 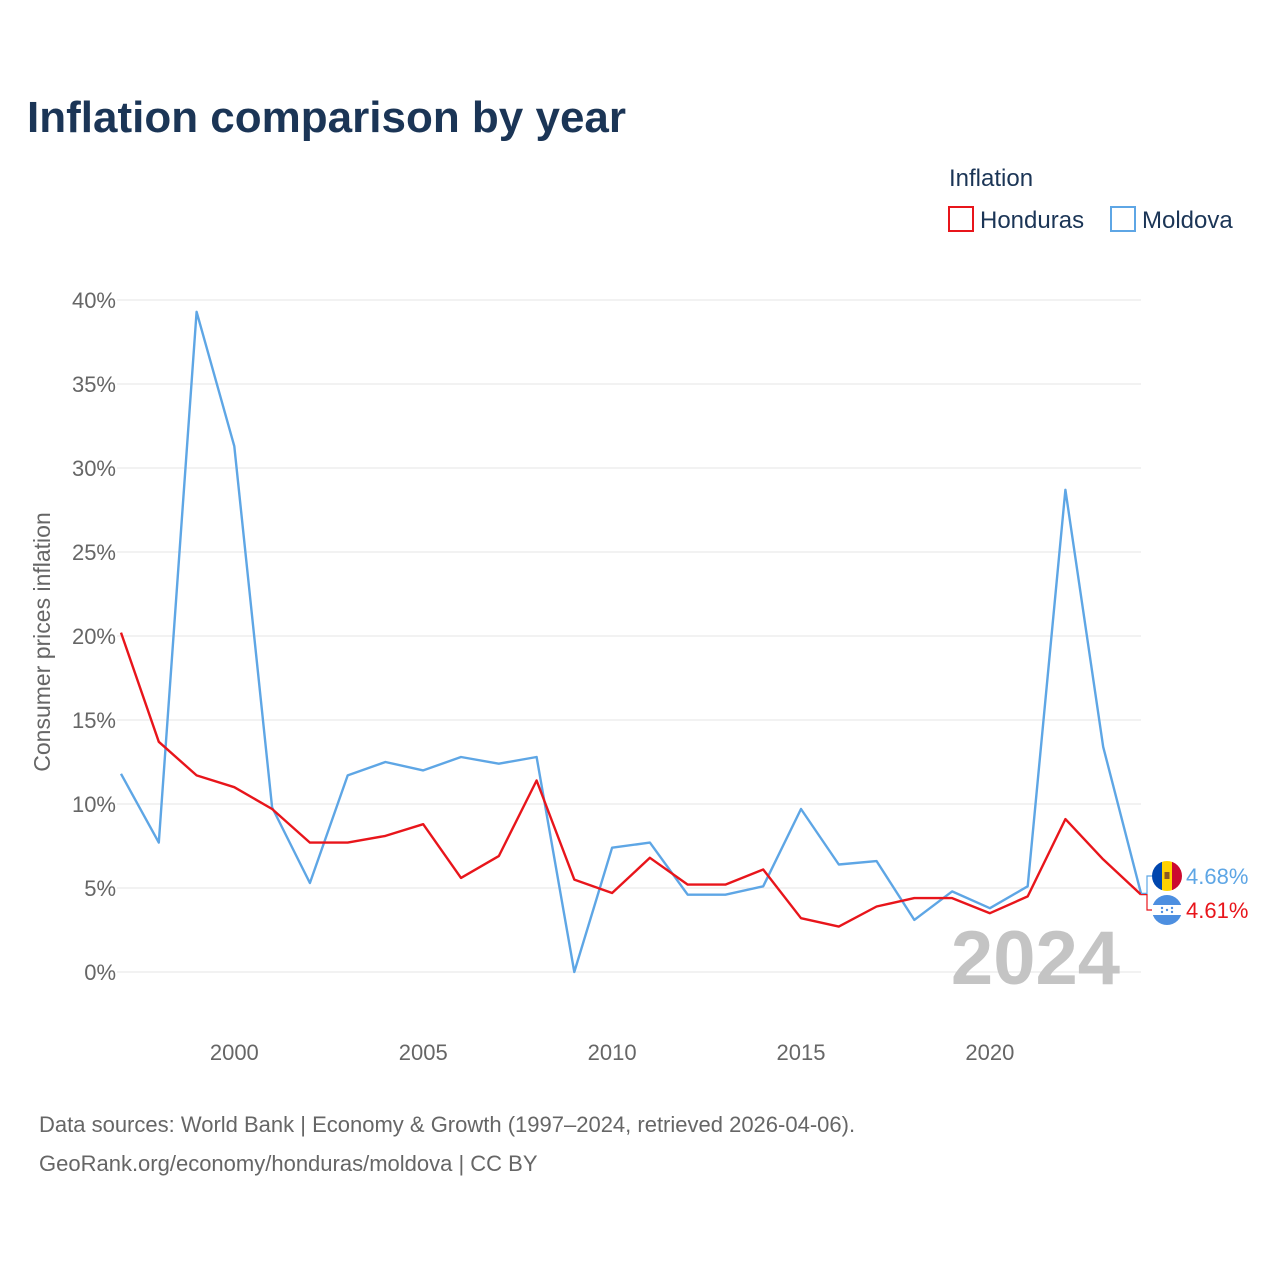 What do you see at coordinates (1217, 876) in the screenshot?
I see `end-label-moldova: 4.68%` at bounding box center [1217, 876].